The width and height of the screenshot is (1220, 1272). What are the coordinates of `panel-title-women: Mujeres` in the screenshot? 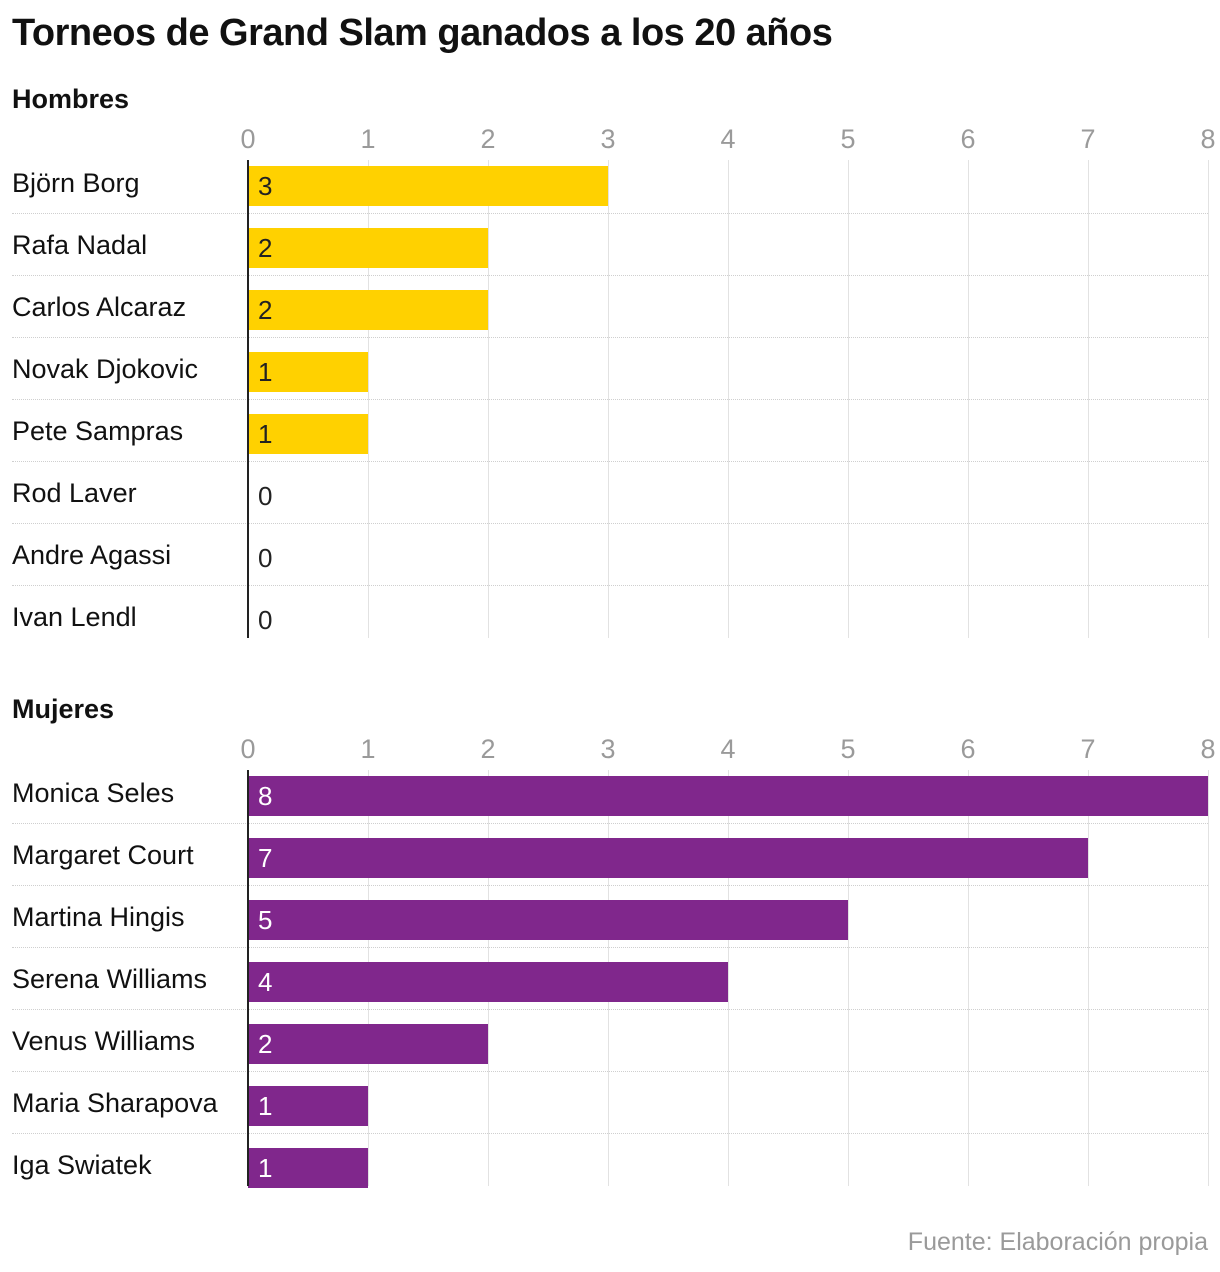 It's located at (63, 709).